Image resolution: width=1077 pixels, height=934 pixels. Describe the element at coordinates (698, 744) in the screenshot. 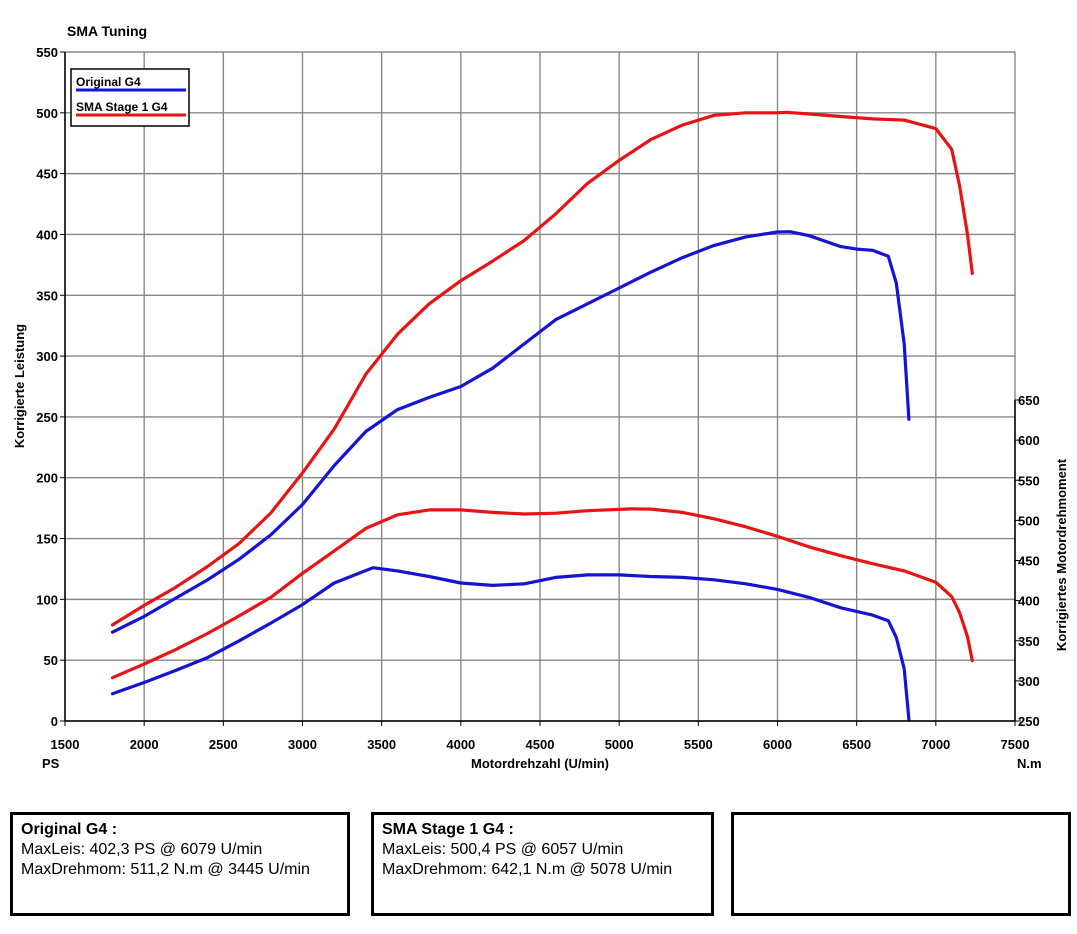

I see `x-tick-label: 5500` at that location.